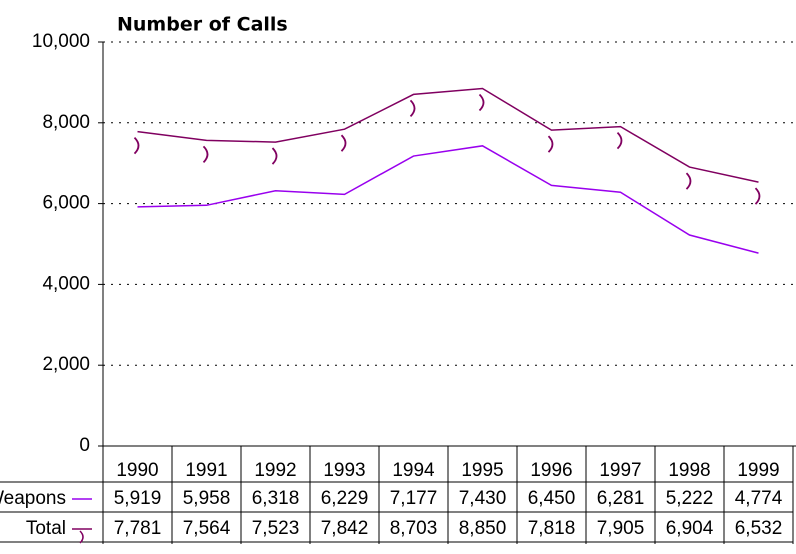  What do you see at coordinates (552, 498) in the screenshot?
I see `data-label: 6,450` at bounding box center [552, 498].